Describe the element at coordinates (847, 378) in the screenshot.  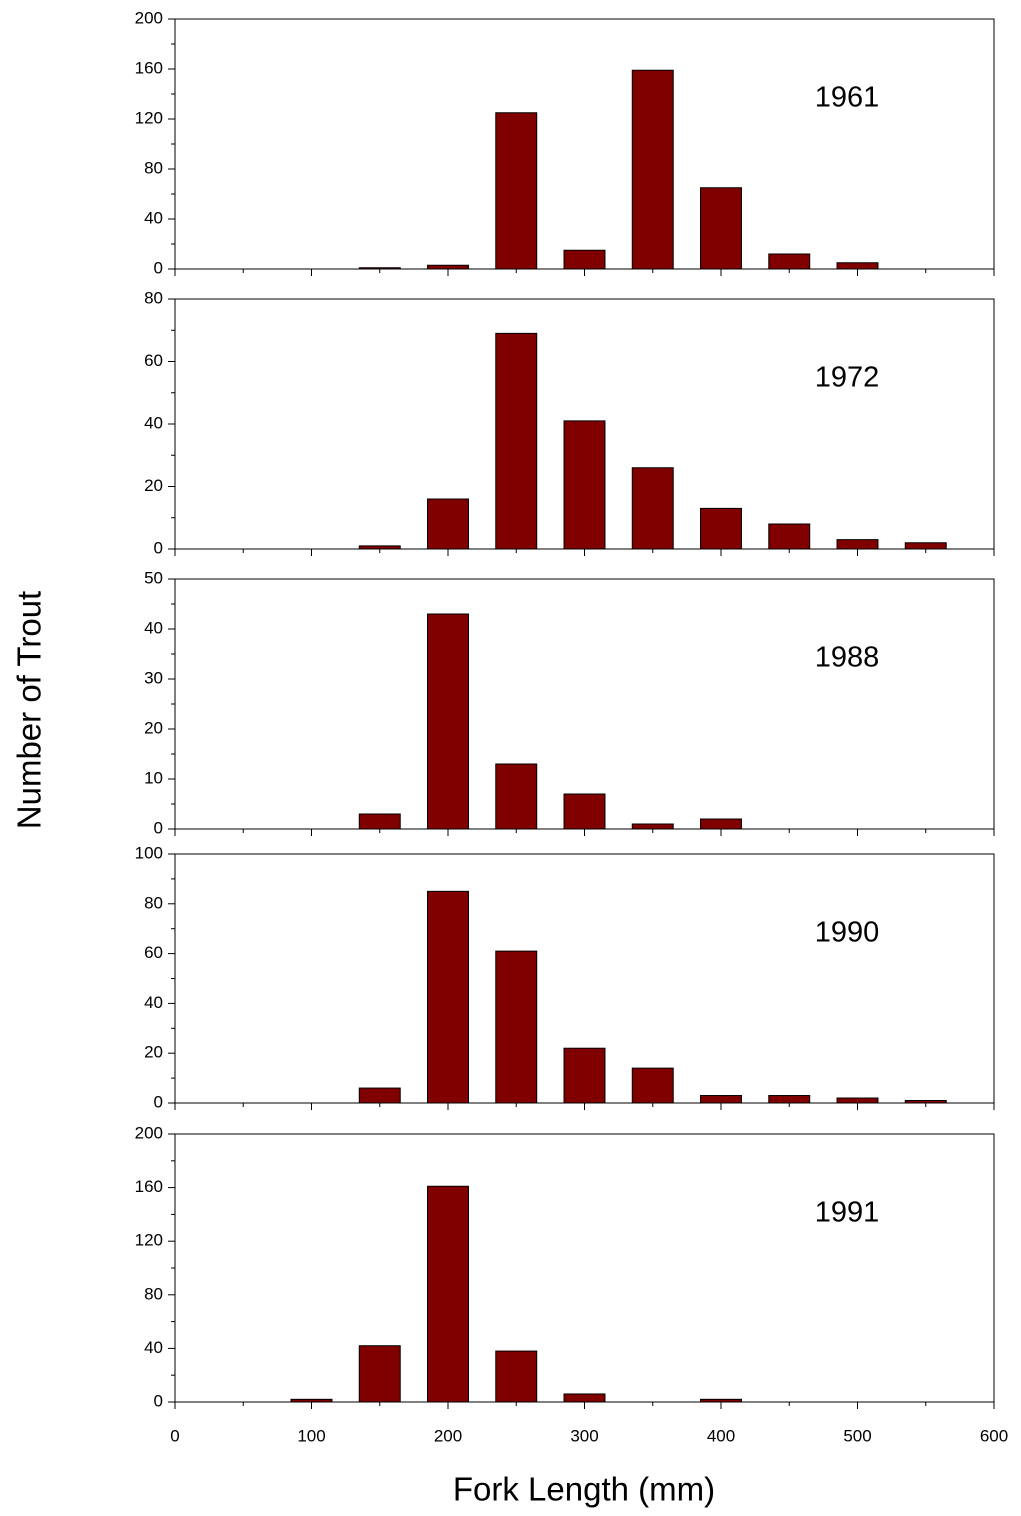
I see `panel-annotation: 1972` at that location.